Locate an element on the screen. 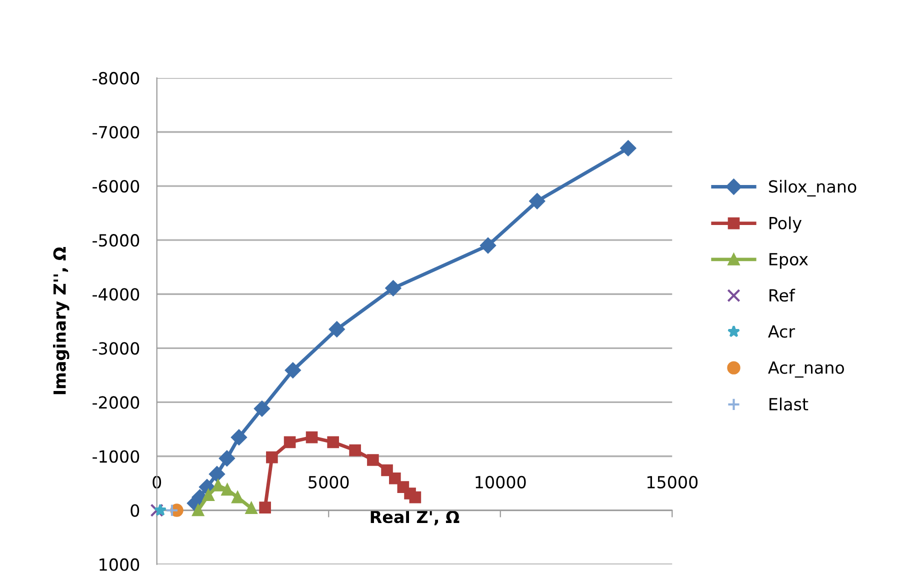 The height and width of the screenshot is (586, 912). x-tick-label: 15000 is located at coordinates (672, 482).